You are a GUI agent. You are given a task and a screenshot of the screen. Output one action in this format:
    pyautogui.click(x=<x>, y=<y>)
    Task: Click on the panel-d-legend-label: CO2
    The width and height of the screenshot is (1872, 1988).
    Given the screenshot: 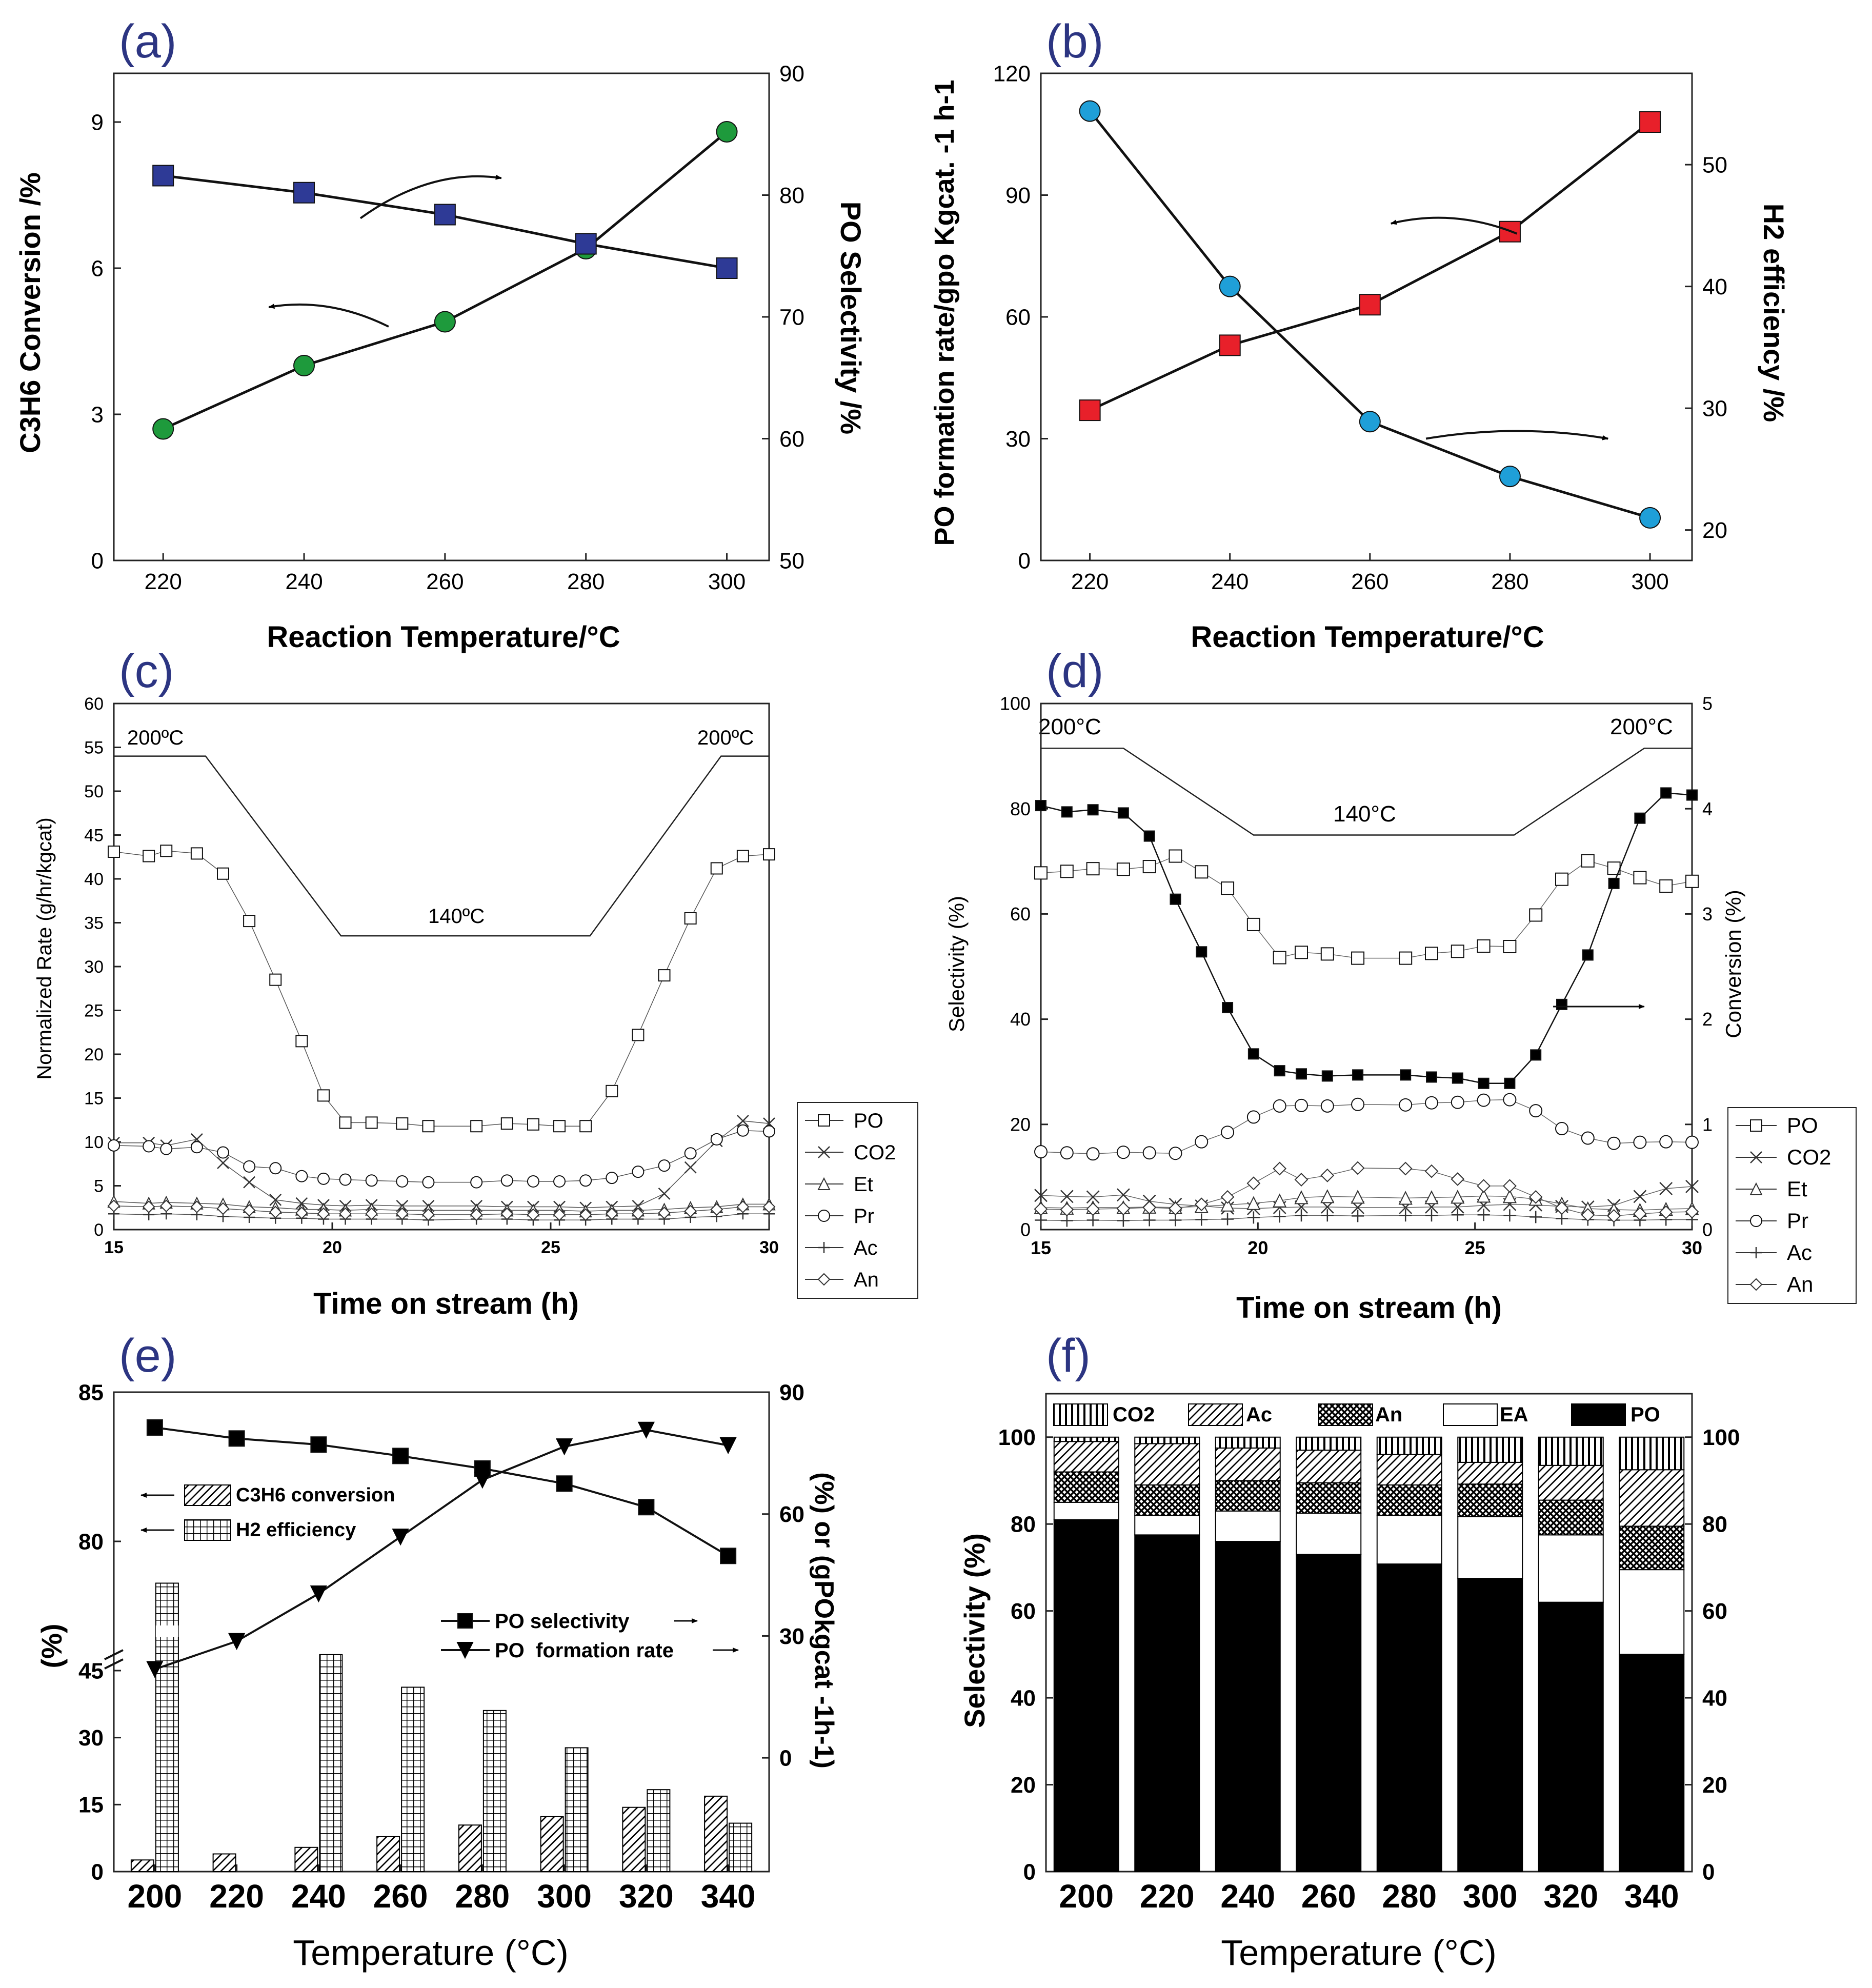 What is the action you would take?
    pyautogui.click(x=1809, y=1157)
    